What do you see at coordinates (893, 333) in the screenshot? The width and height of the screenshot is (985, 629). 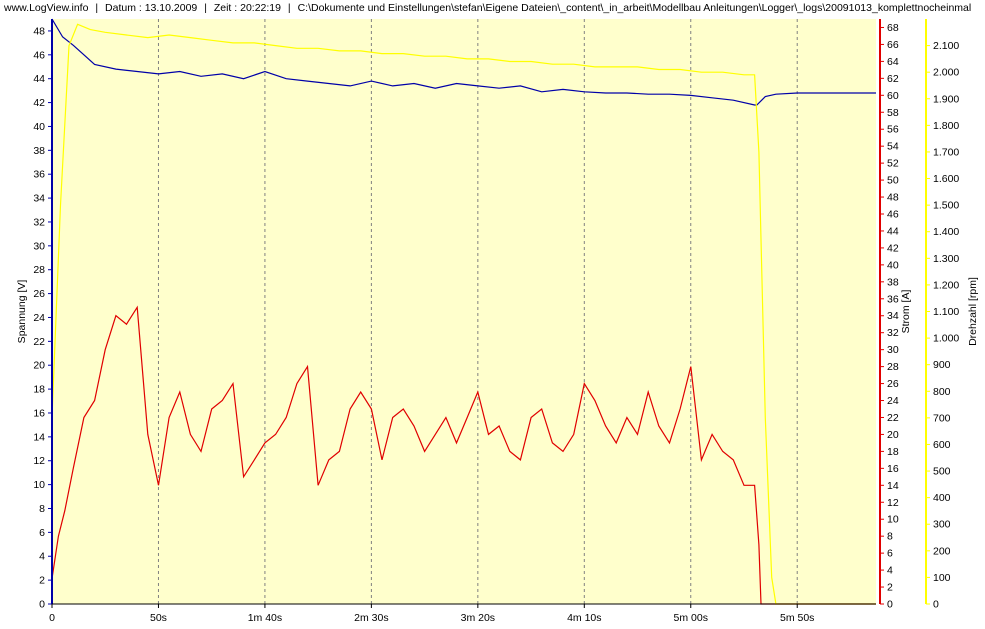 I see `current-tick-label: 32` at bounding box center [893, 333].